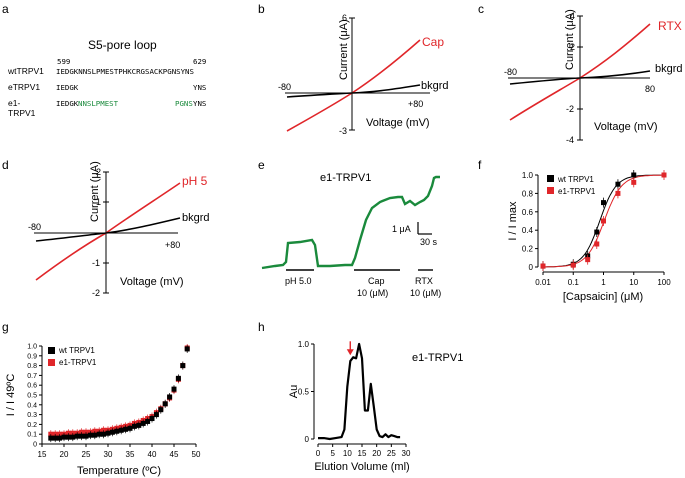 The height and width of the screenshot is (478, 685). What do you see at coordinates (570, 140) in the screenshot?
I see `y-tick-label-m4: -4` at bounding box center [570, 140].